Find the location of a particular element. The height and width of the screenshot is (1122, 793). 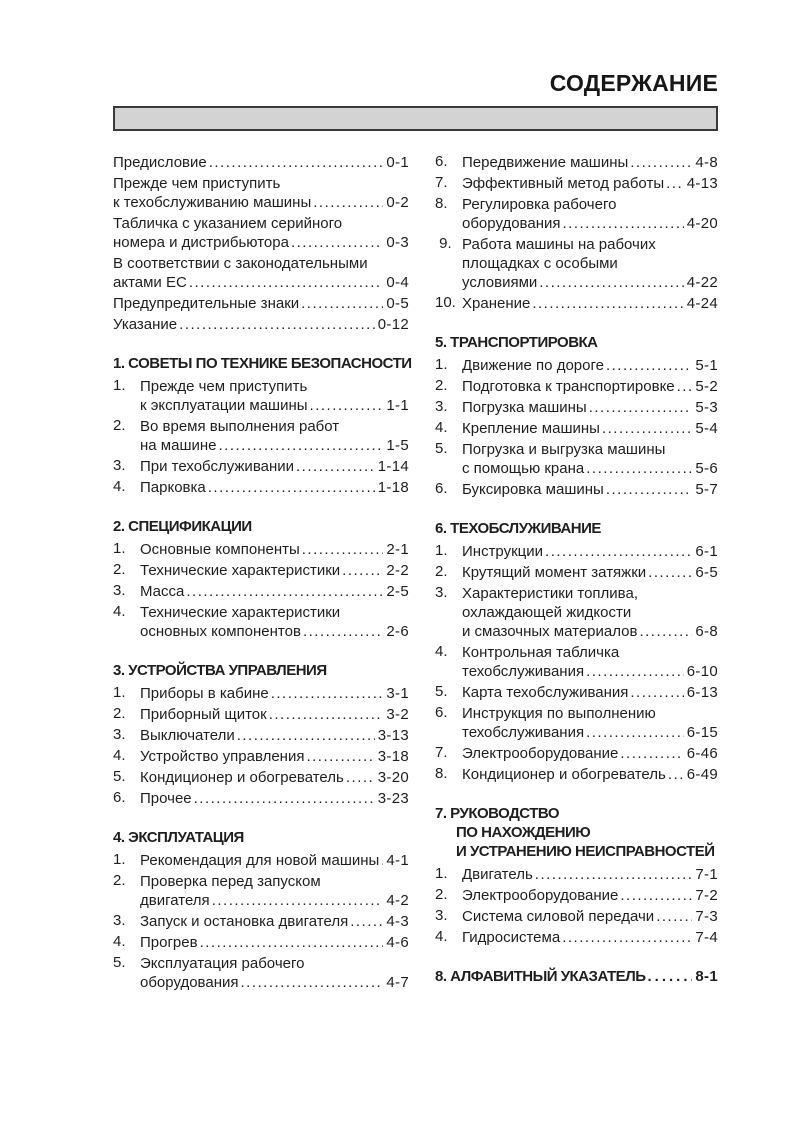

entry-text: Предупредительные знаки is located at coordinates (206, 303).